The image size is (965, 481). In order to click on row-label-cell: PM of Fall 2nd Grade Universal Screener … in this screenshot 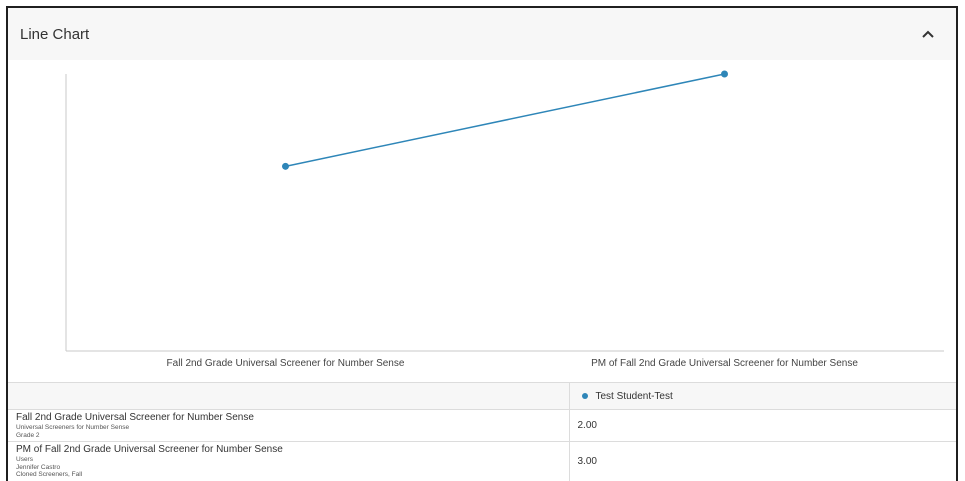, I will do `click(289, 461)`.